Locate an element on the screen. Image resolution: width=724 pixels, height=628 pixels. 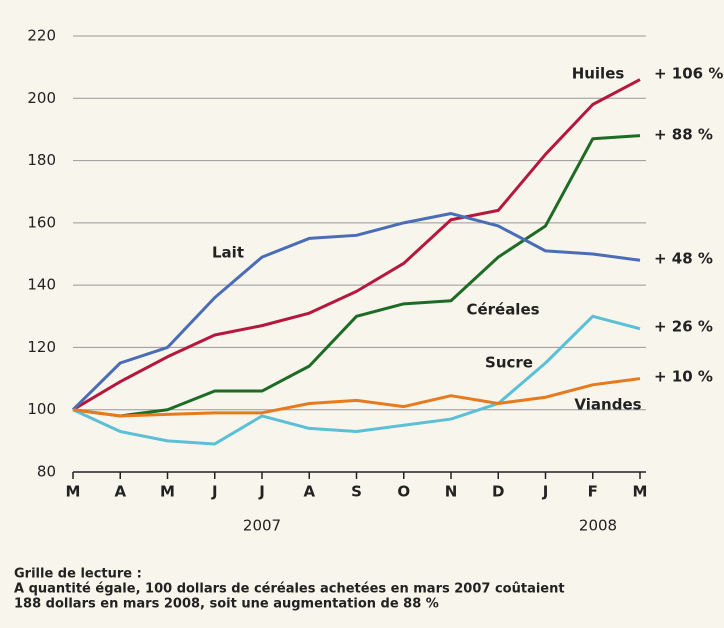
end-label: + 10 % is located at coordinates (683, 377).